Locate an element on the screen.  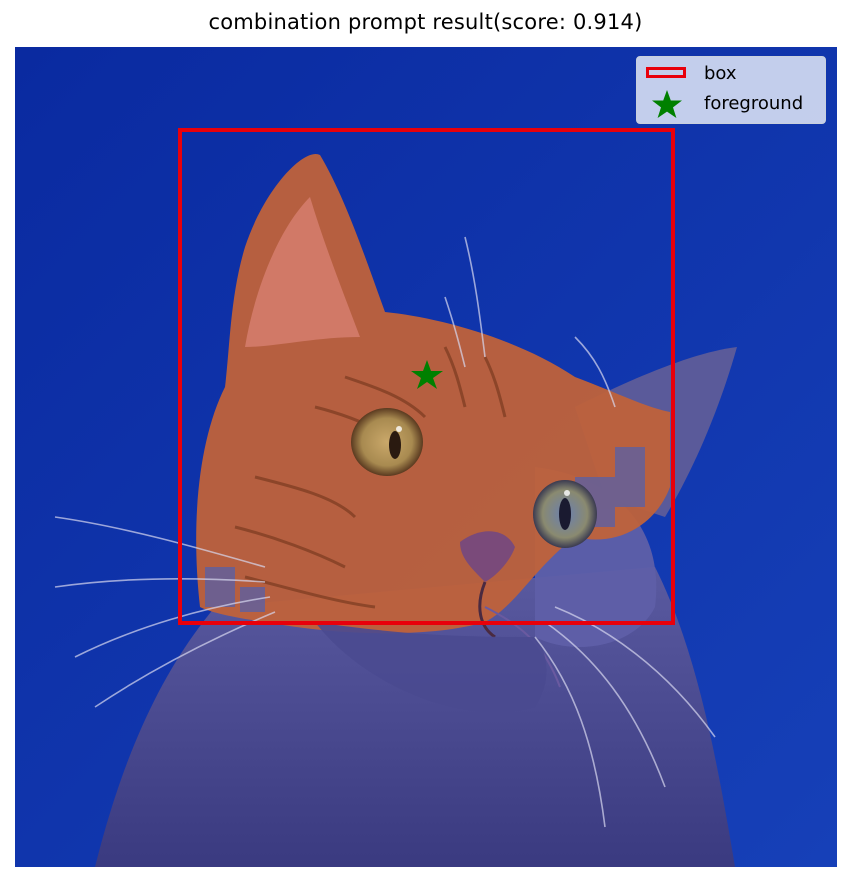
cat-left-eye is located at coordinates (387, 442).